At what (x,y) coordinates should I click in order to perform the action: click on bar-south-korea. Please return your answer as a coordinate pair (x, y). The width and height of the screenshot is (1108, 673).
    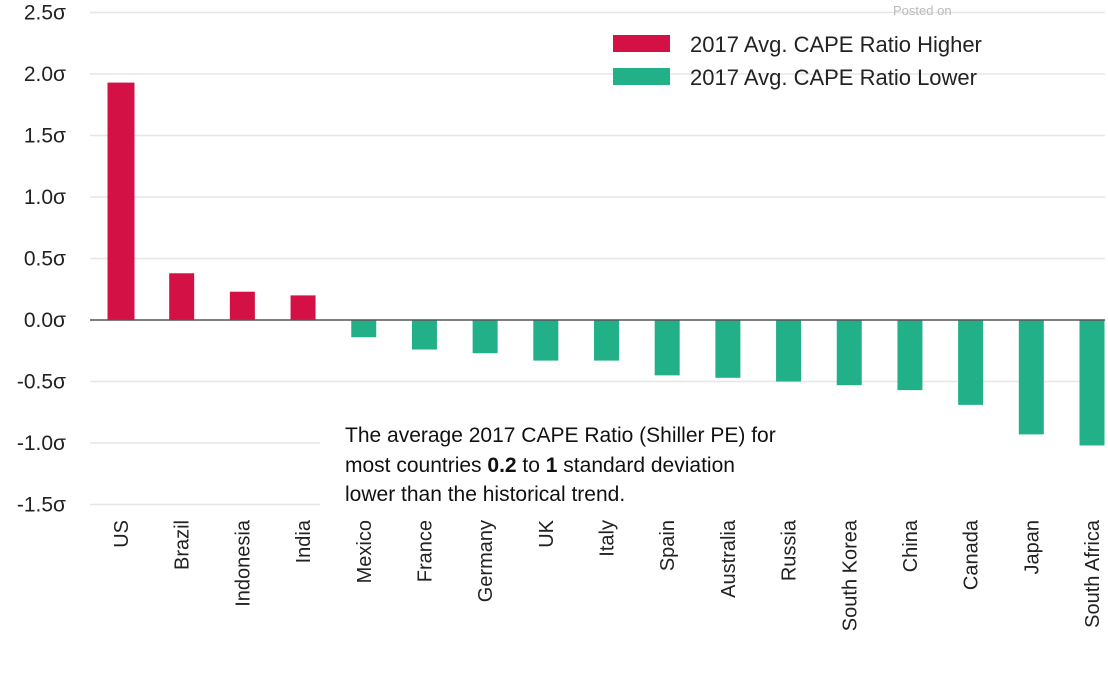
    Looking at the image, I should click on (849, 353).